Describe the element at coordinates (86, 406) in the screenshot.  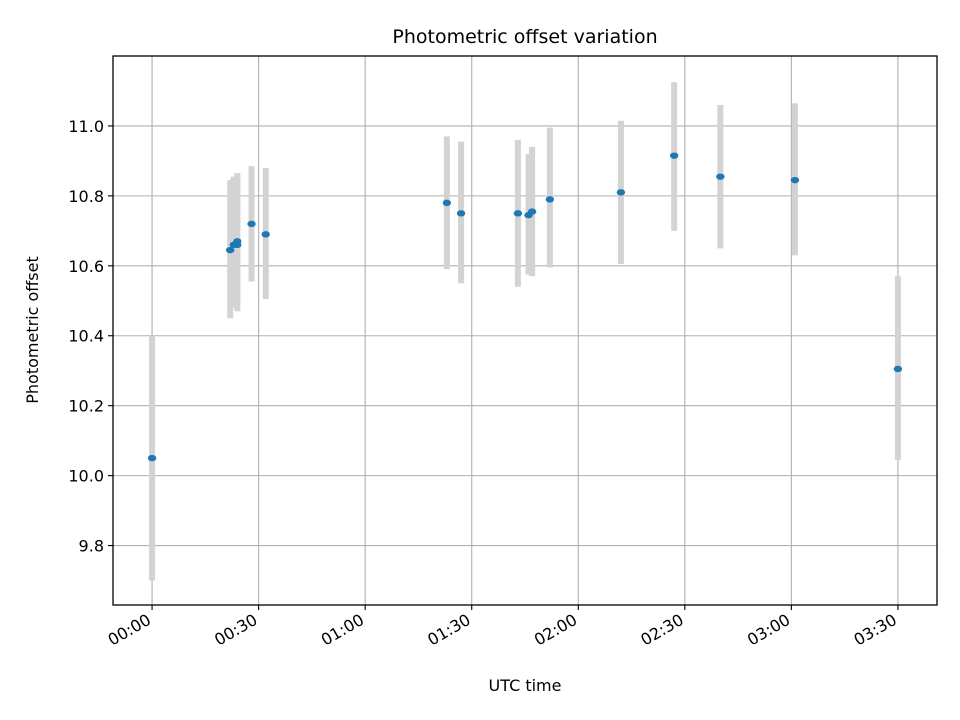
I see `y-tick-label: 10.2` at that location.